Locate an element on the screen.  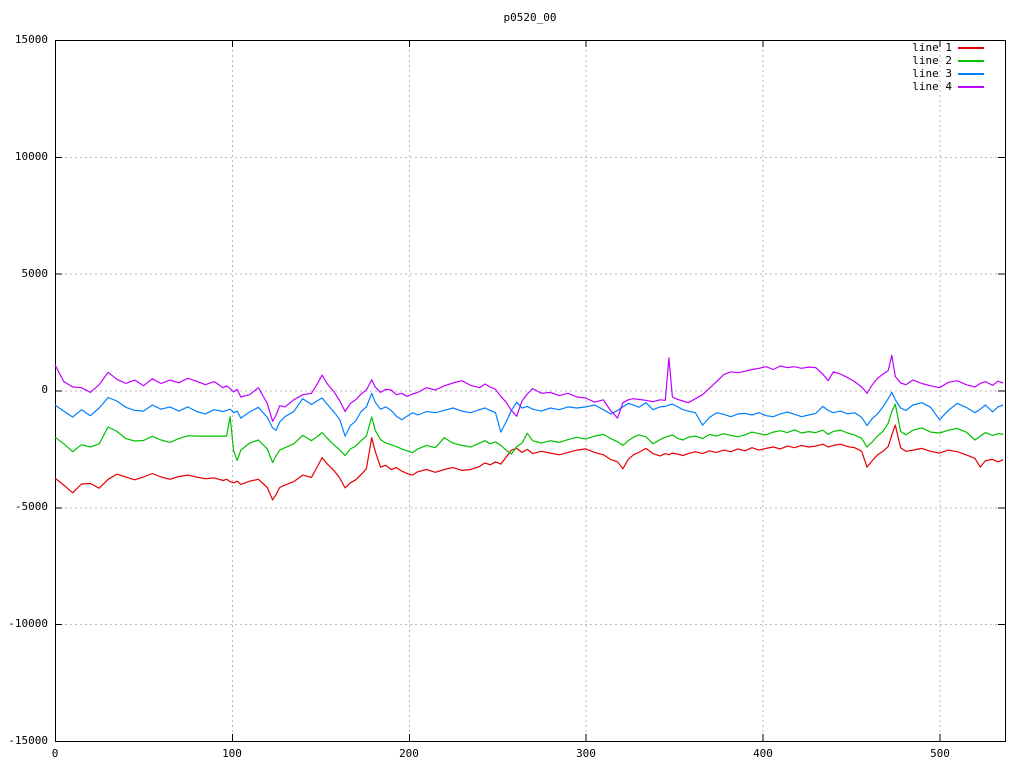
legend-label: line 2 is located at coordinates (932, 60).